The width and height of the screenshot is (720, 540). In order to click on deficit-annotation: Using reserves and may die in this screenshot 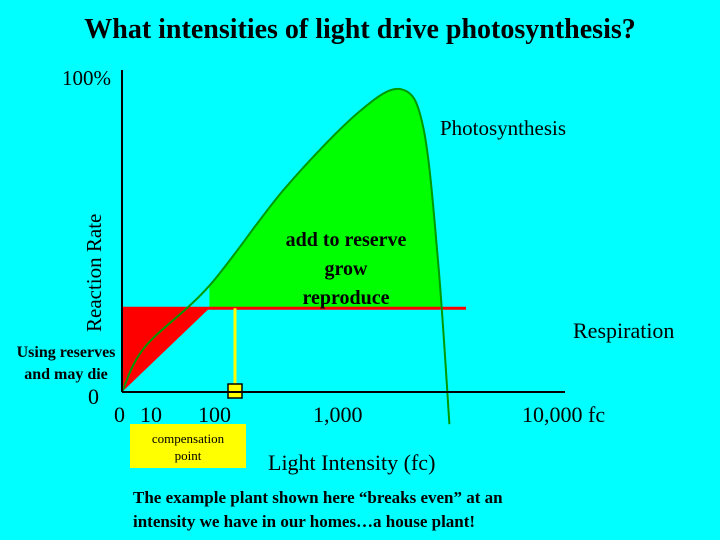, I will do `click(66, 364)`.